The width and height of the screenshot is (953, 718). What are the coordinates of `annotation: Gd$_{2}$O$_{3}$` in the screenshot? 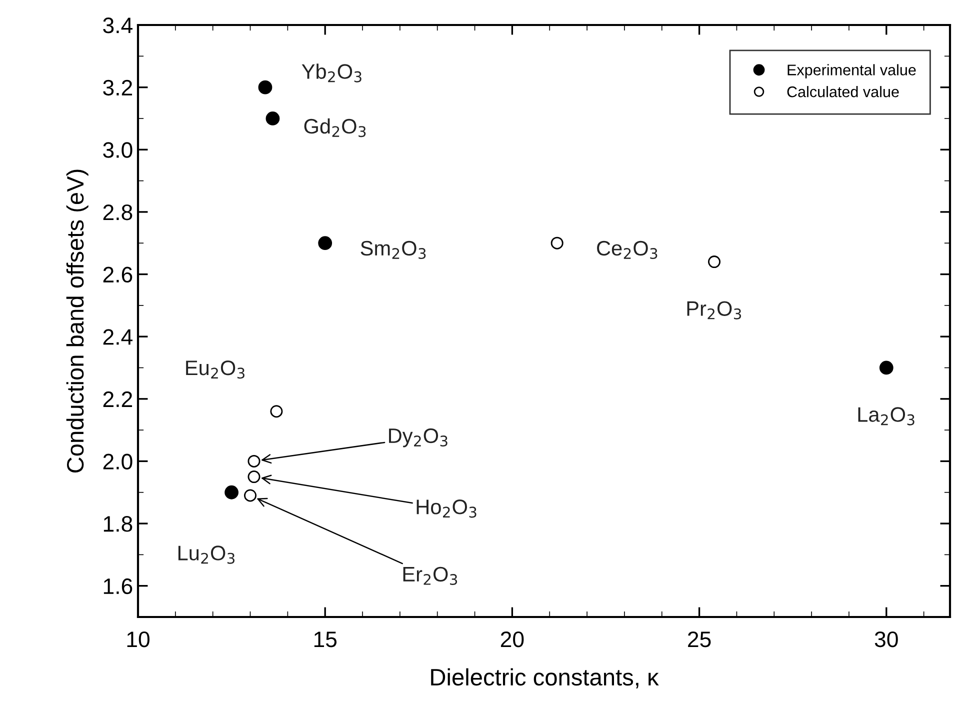 It's located at (335, 128).